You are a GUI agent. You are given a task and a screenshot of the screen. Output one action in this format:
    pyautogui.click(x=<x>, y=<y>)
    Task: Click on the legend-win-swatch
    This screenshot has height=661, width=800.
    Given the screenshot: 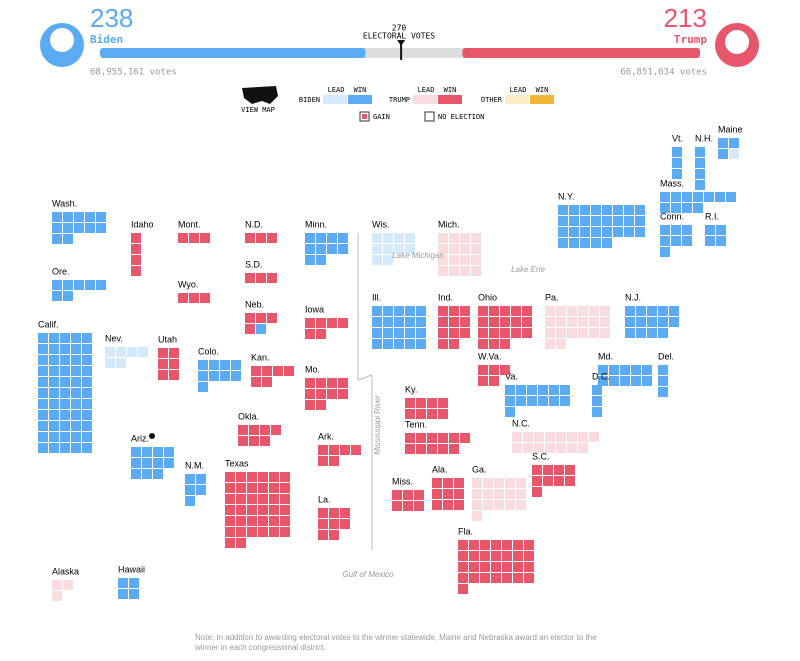 What is the action you would take?
    pyautogui.click(x=450, y=99)
    